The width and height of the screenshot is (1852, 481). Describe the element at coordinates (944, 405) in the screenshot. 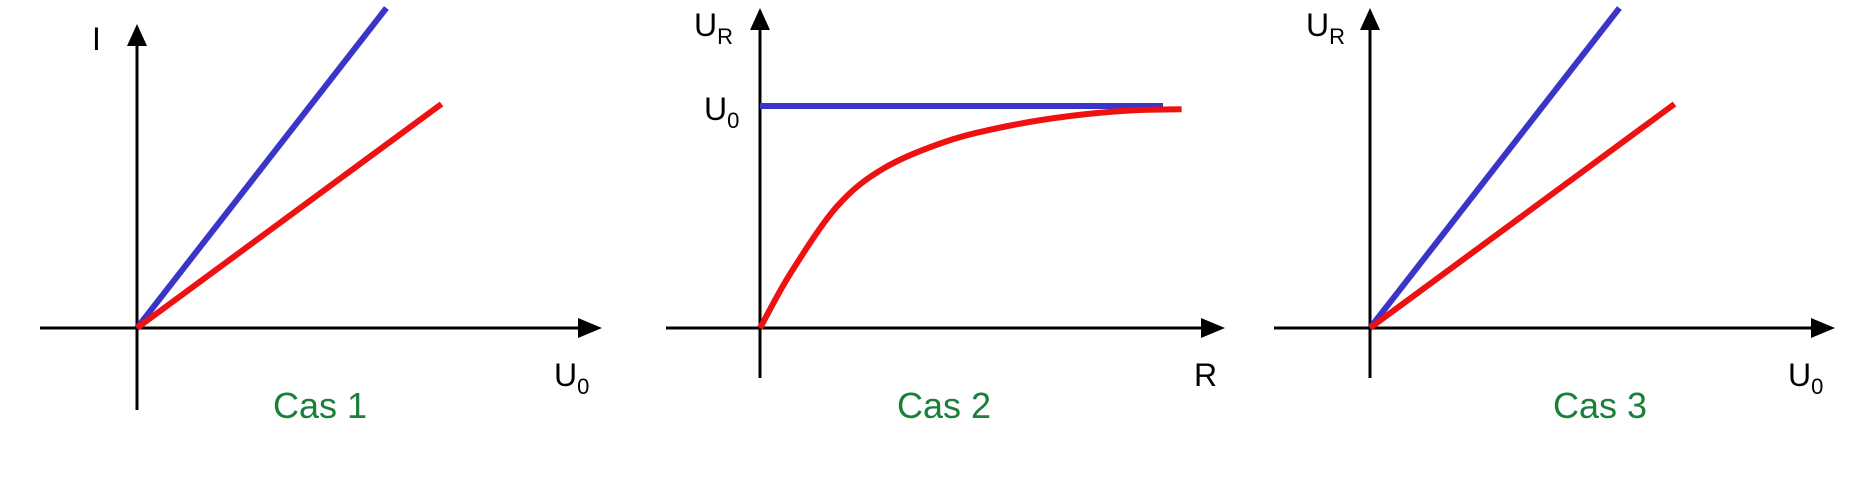

I see `panel-caption: Cas 2` at that location.